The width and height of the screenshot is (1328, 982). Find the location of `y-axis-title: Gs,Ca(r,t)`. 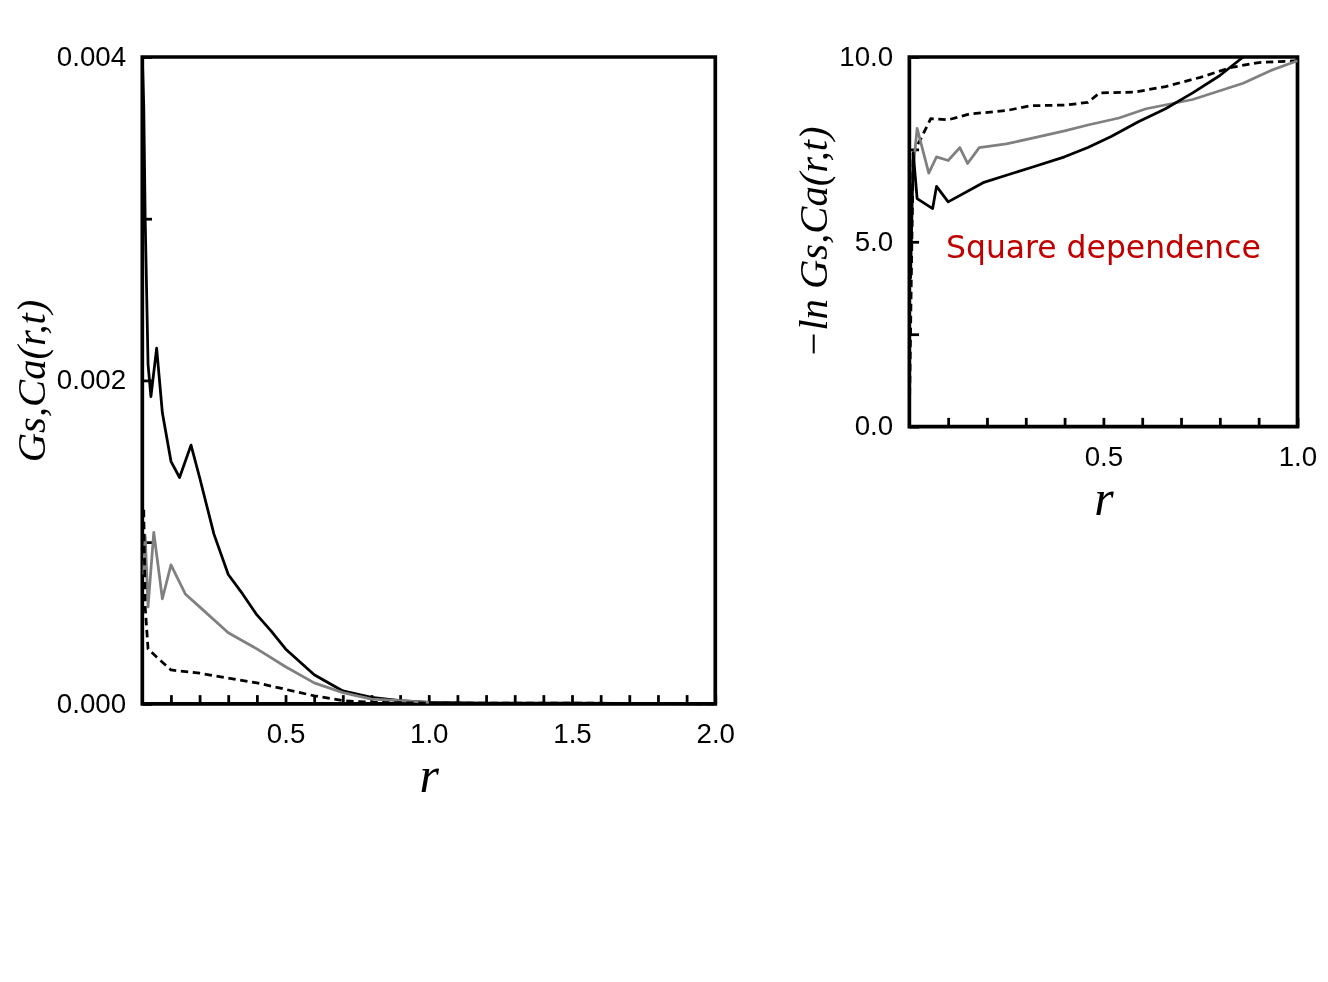

y-axis-title: Gs,Ca(r,t) is located at coordinates (31, 381).